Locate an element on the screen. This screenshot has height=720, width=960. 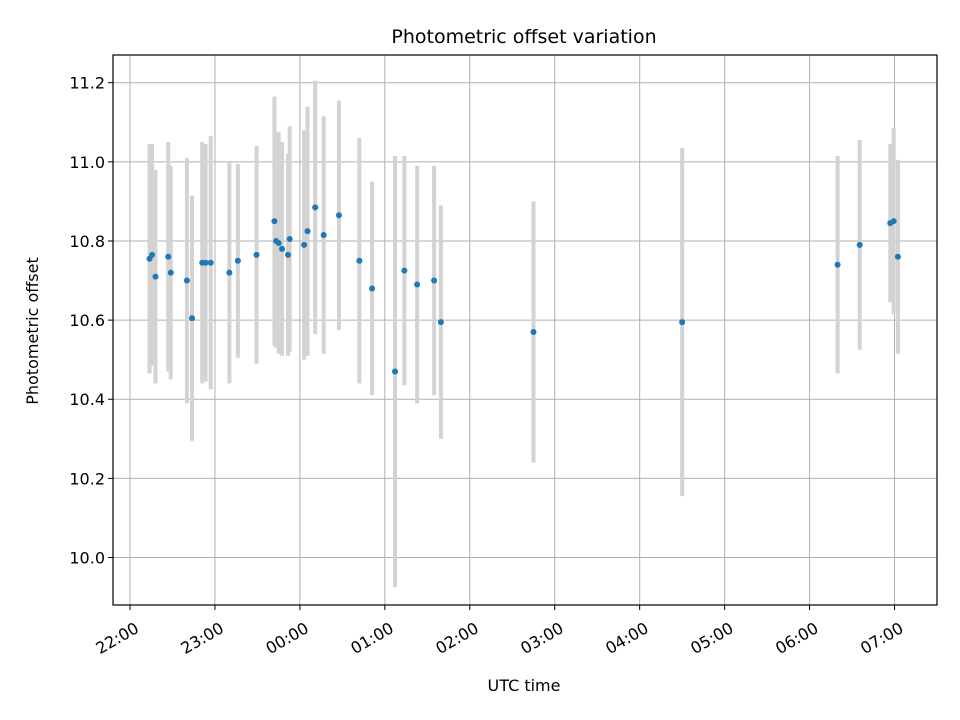
y-tick-label: 10.4 is located at coordinates (87, 399).